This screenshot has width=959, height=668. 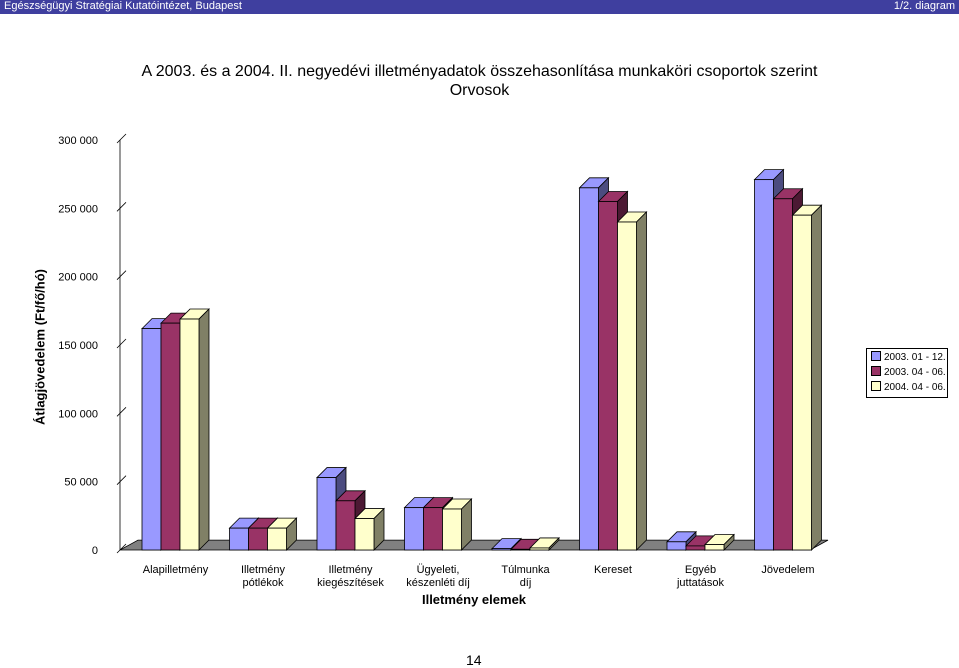 I want to click on y-tick-label: 300 000, so click(x=78, y=141).